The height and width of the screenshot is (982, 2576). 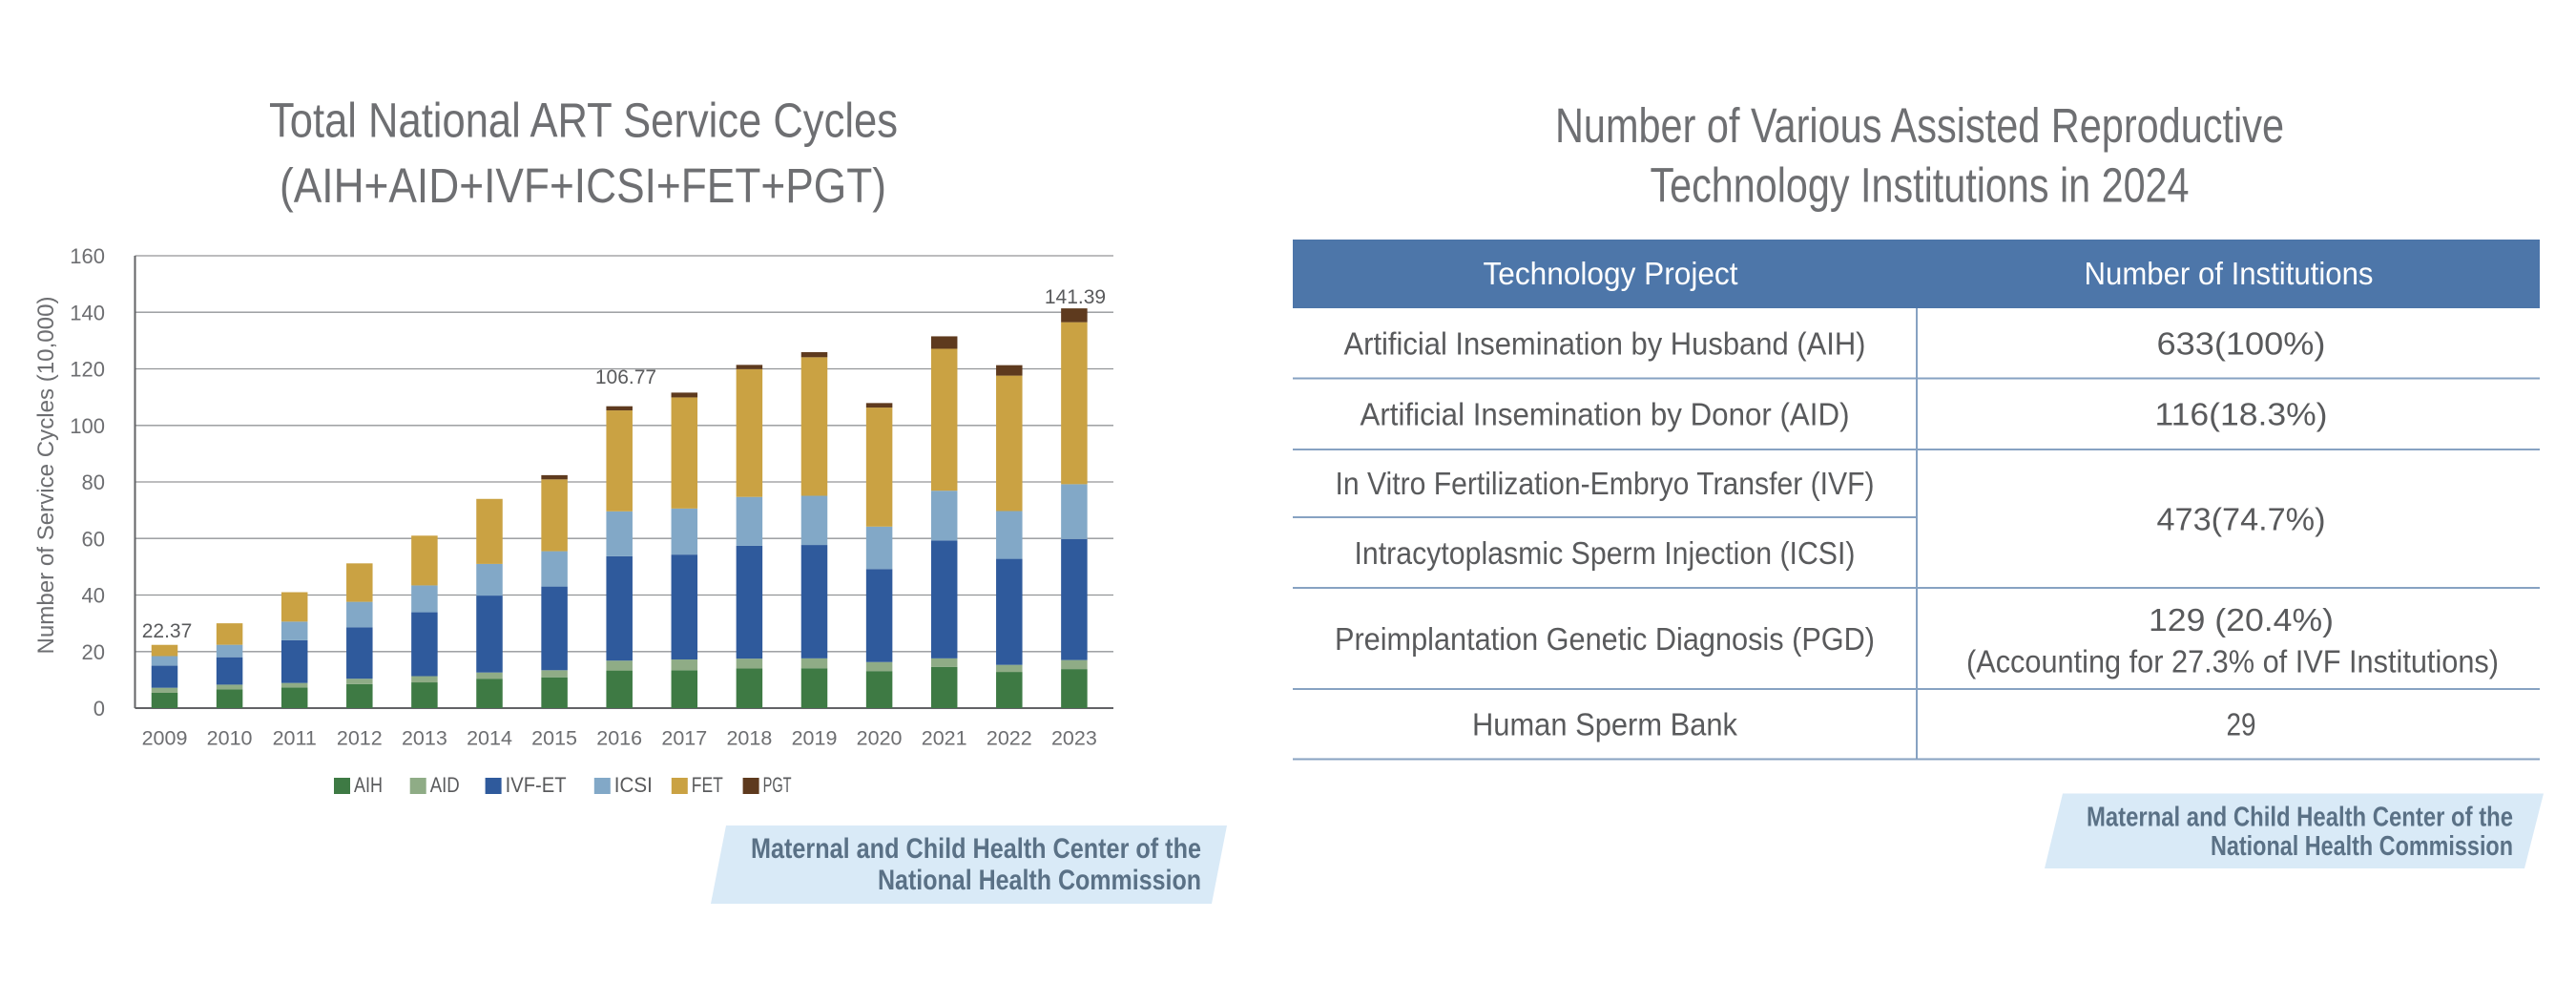 I want to click on svg-text: 100, so click(x=87, y=426).